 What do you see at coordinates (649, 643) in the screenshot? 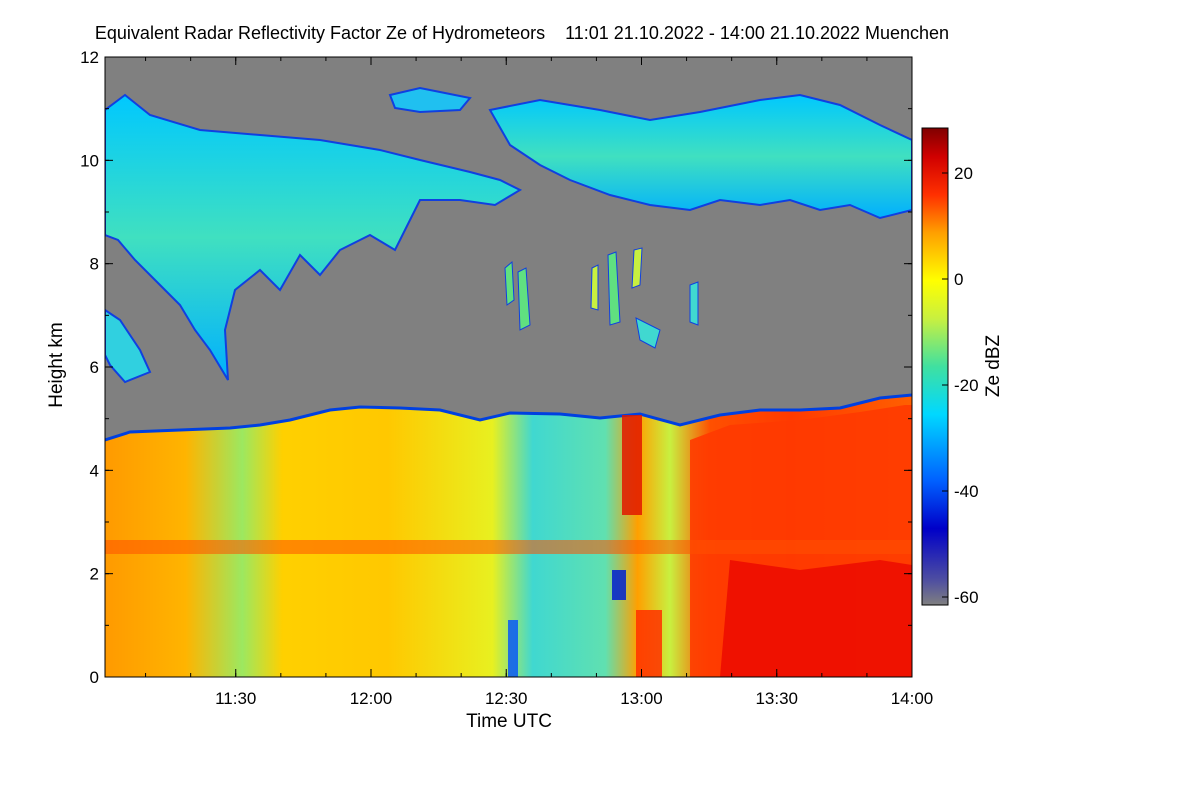
I see `convective-streak-base` at bounding box center [649, 643].